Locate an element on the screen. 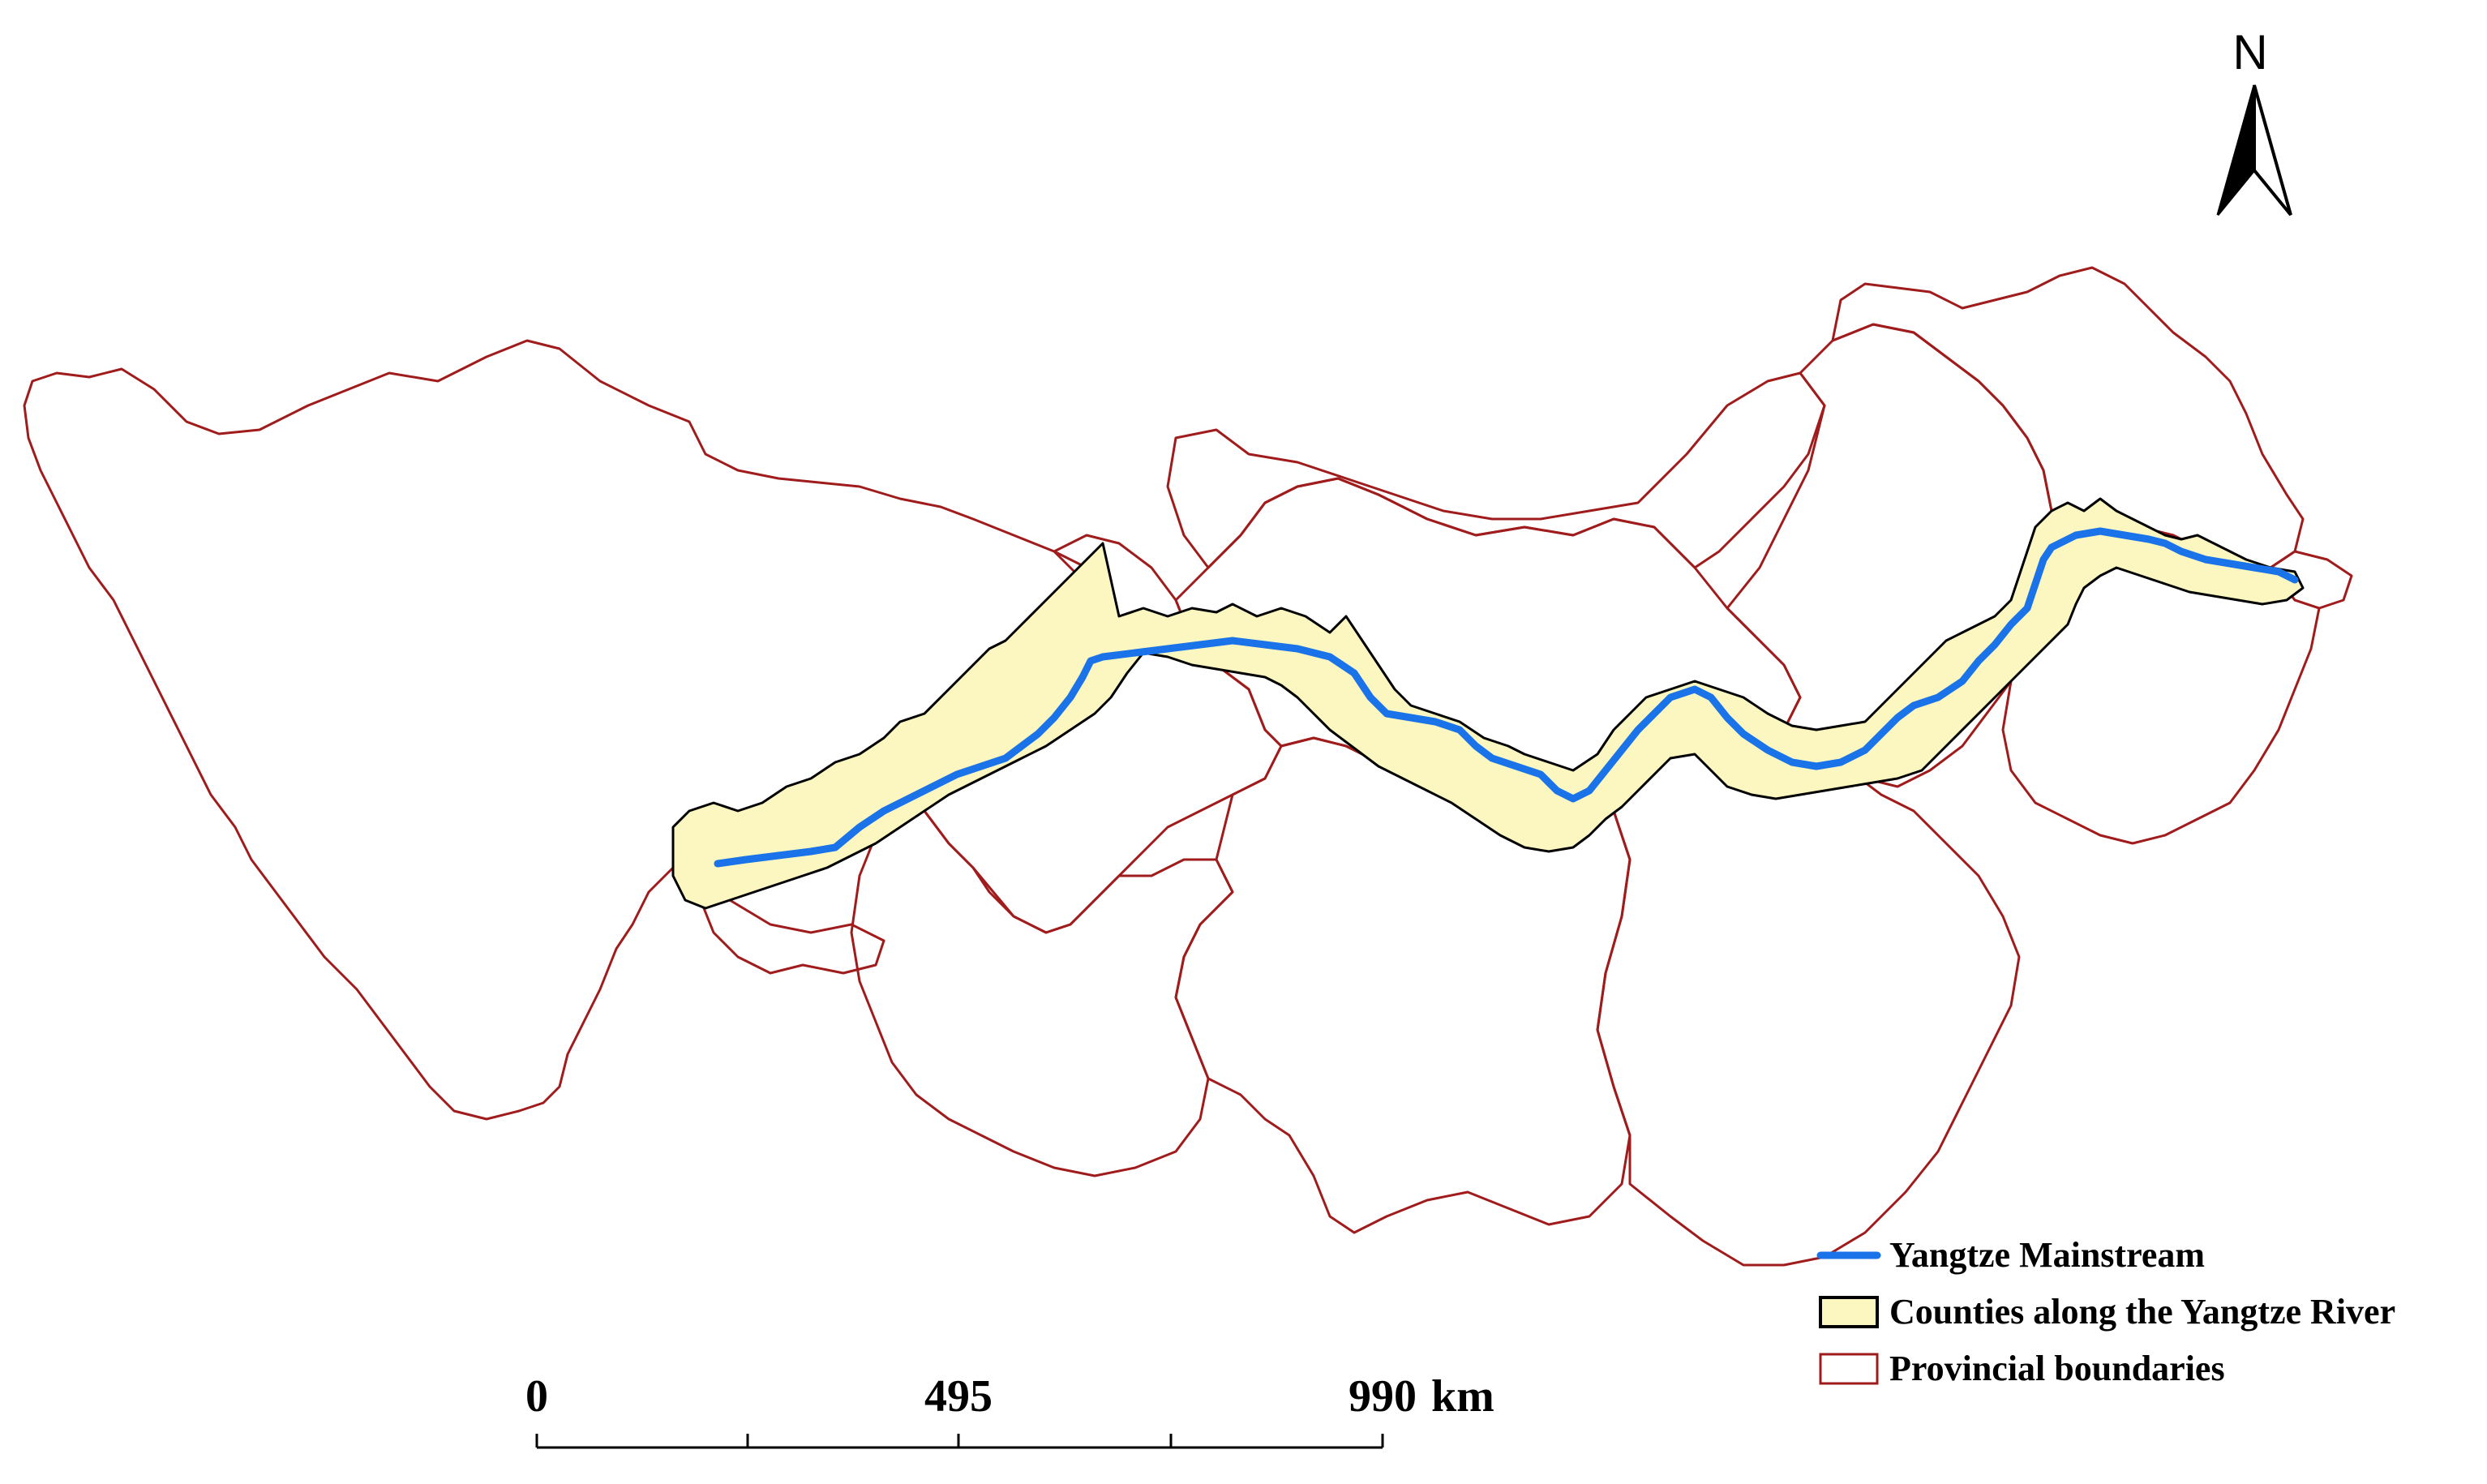 The width and height of the screenshot is (2487, 1484). legend-swatch-counties is located at coordinates (1849, 1312).